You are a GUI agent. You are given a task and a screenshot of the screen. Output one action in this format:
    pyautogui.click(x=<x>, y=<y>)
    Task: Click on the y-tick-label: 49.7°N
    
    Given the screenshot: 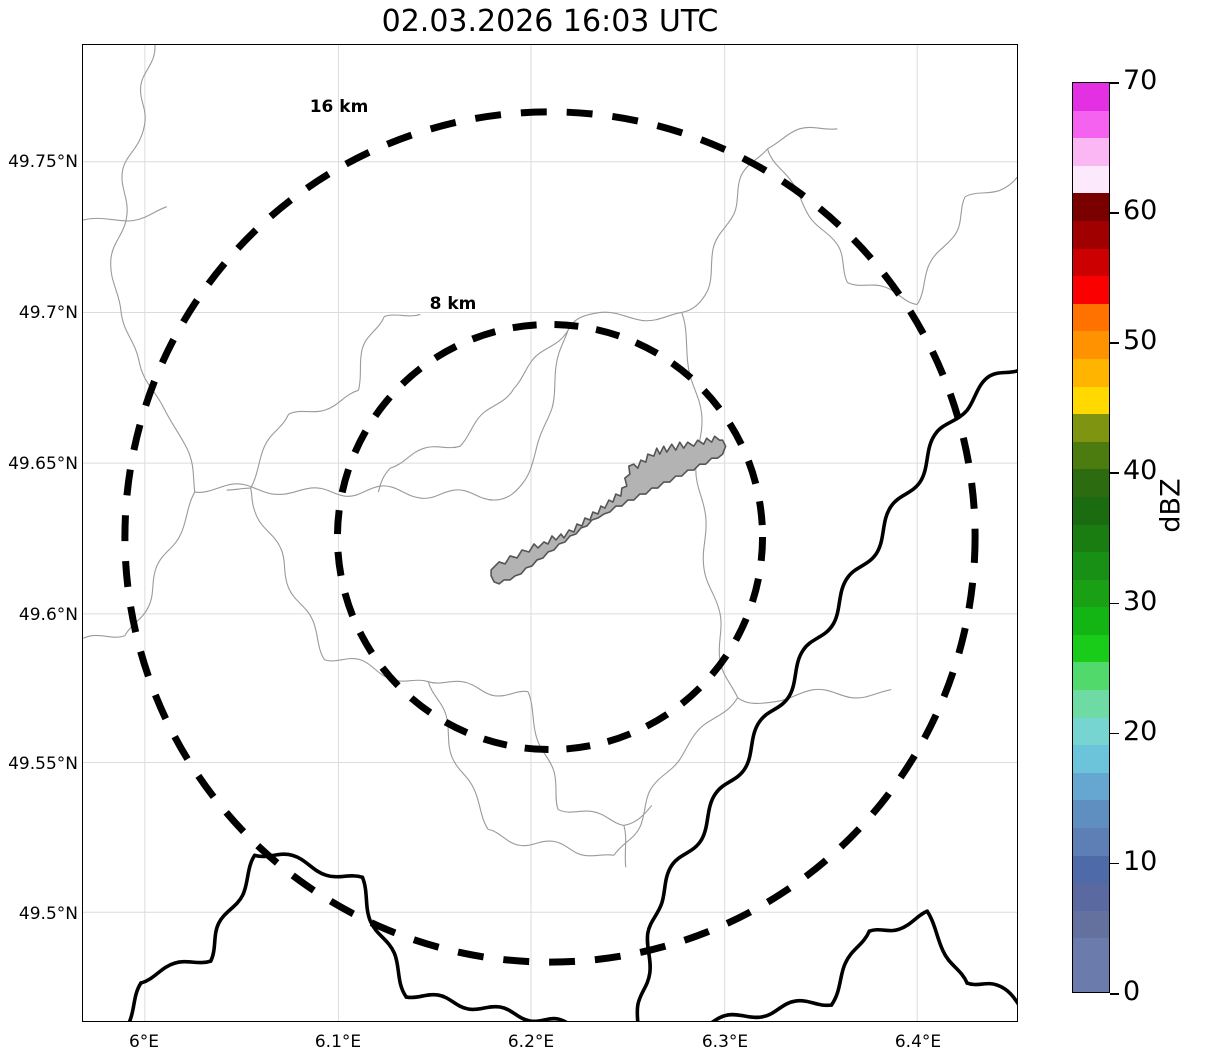 What is the action you would take?
    pyautogui.click(x=48, y=313)
    